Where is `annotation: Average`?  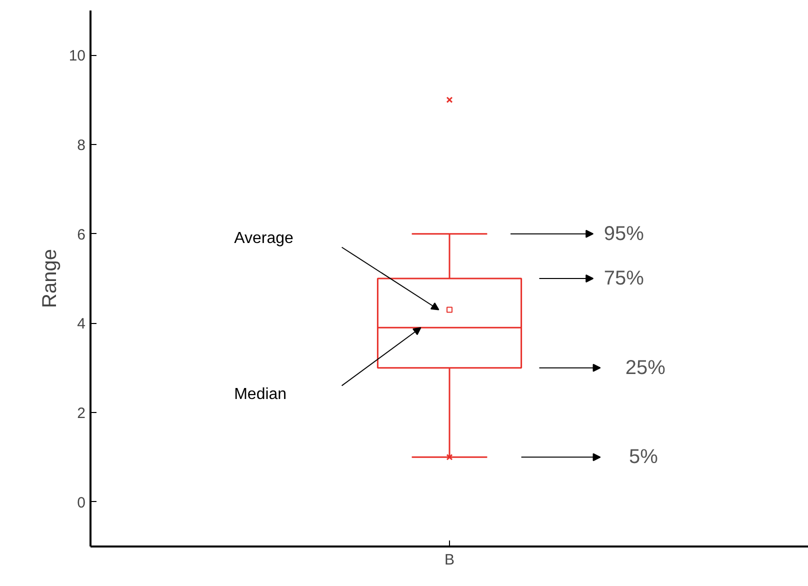 annotation: Average is located at coordinates (264, 238).